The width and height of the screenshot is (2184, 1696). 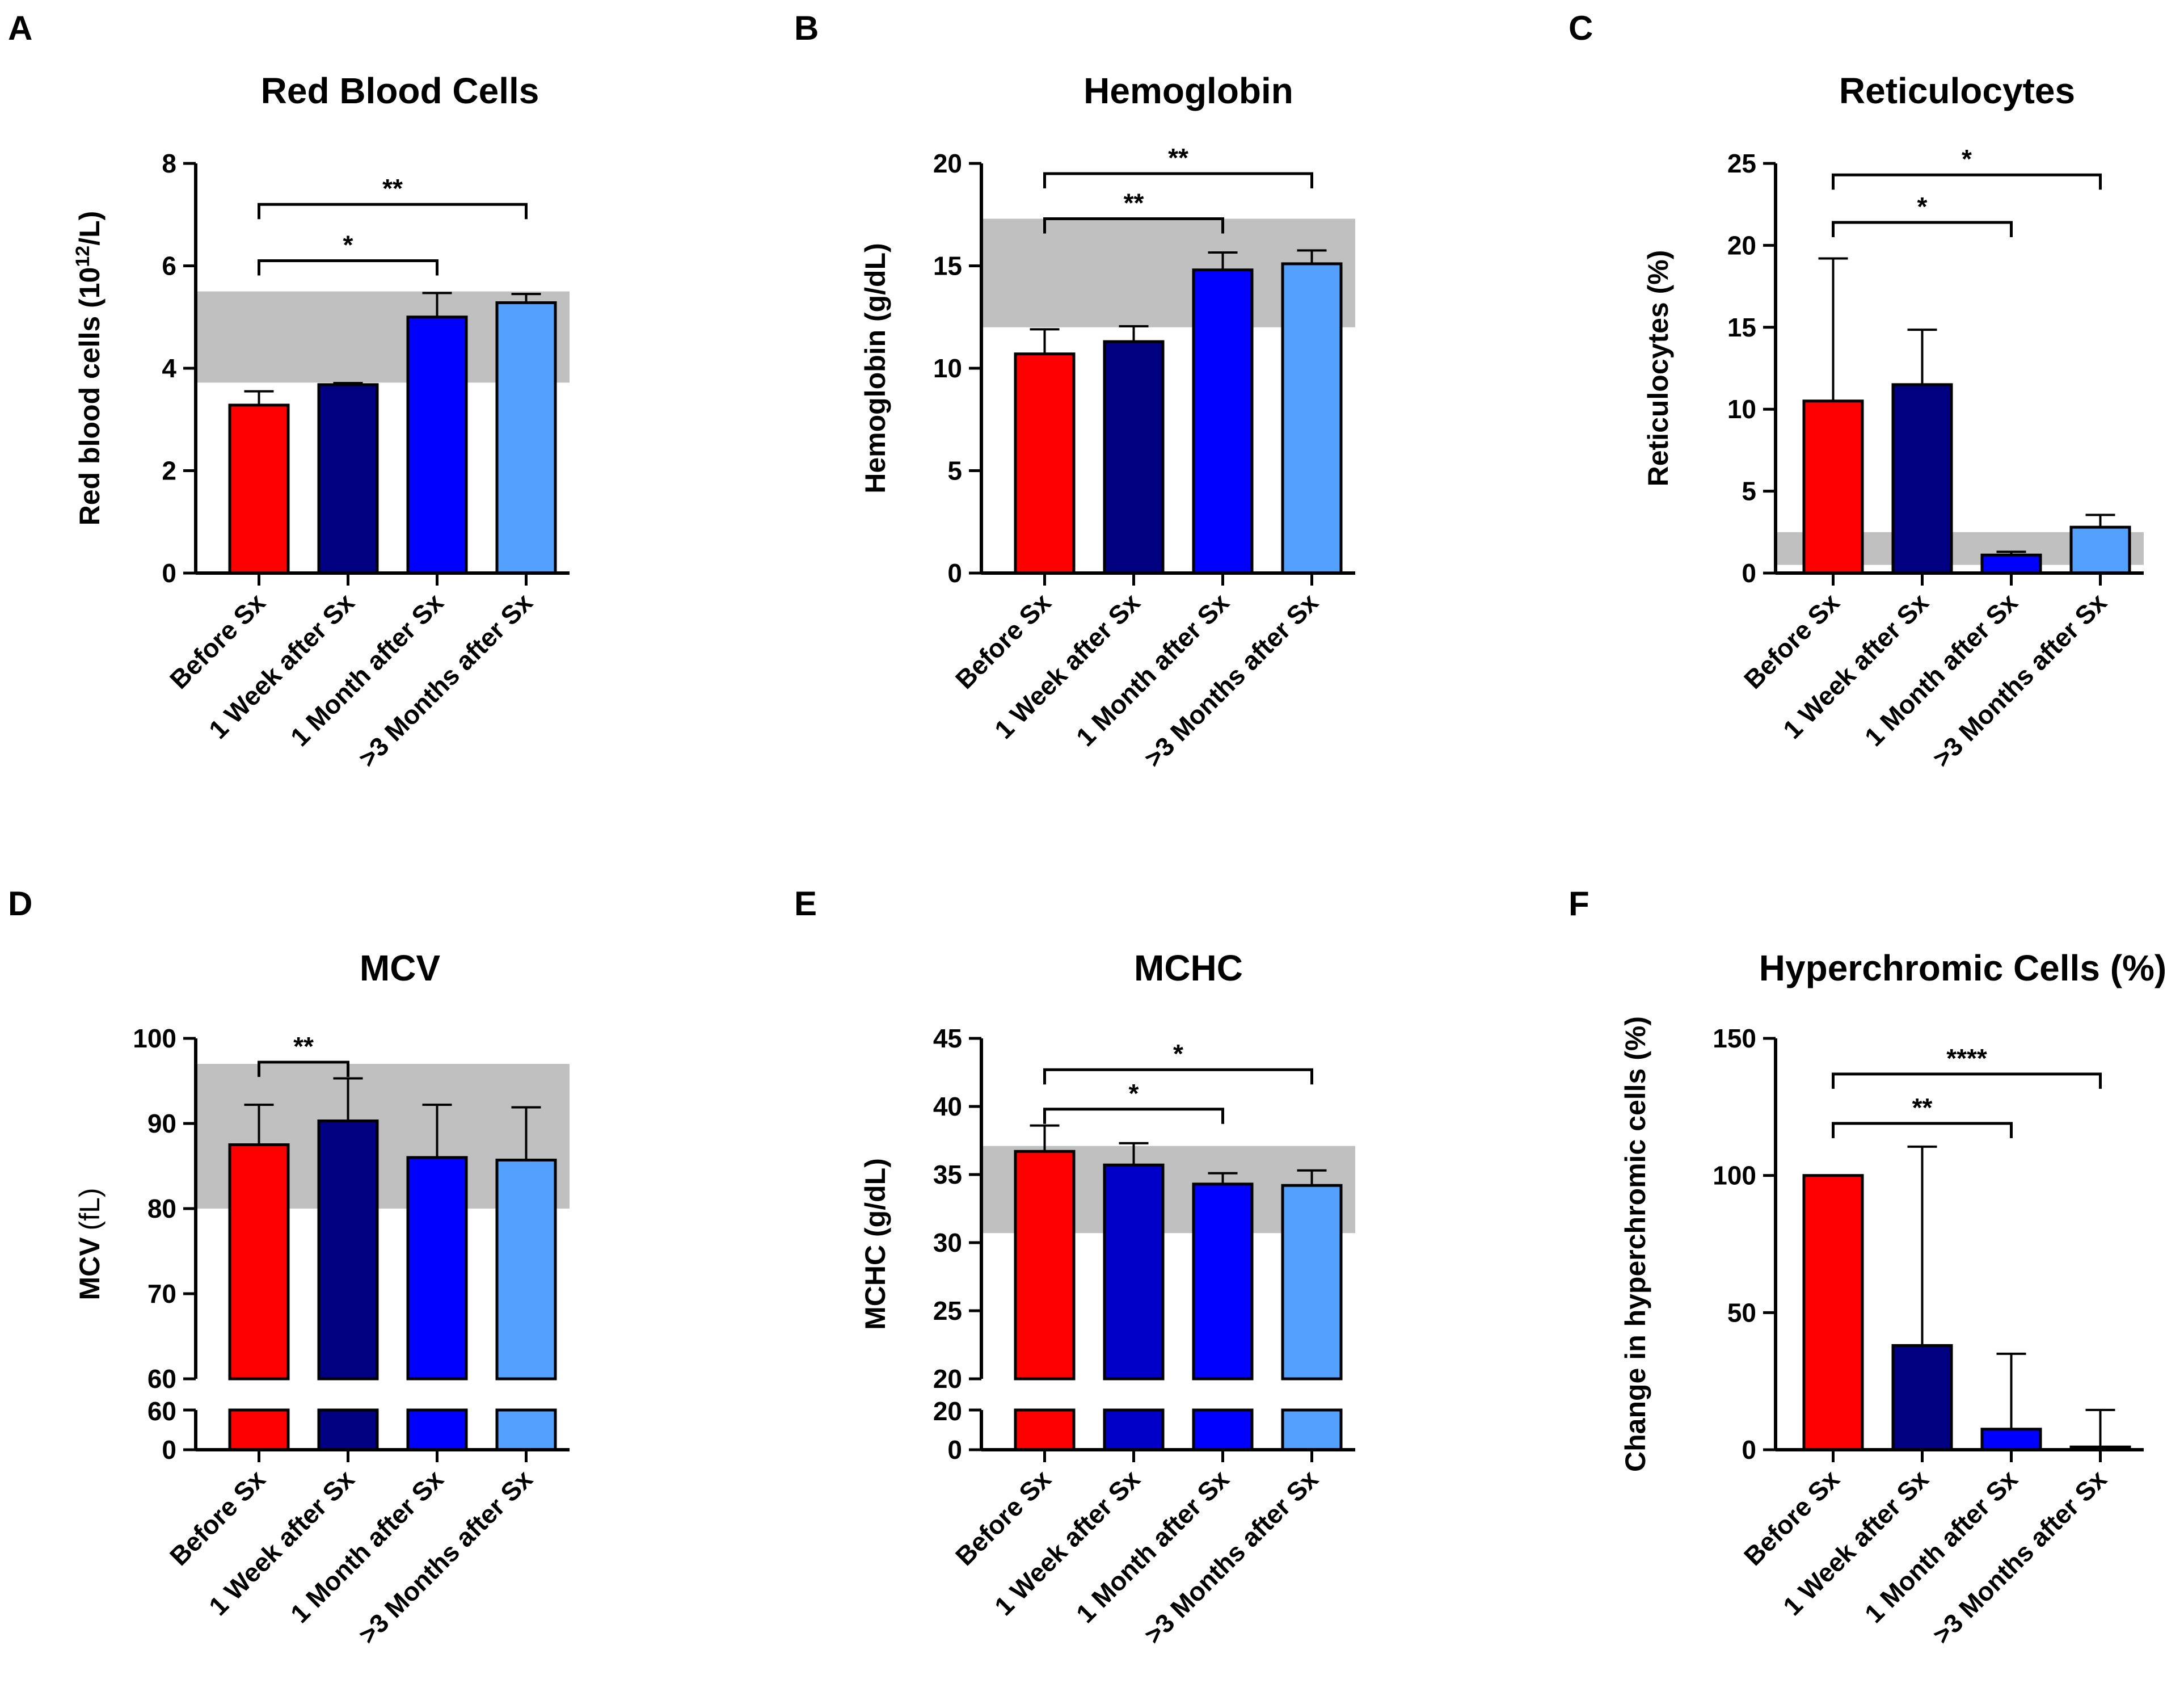 I want to click on panel-letter: A, so click(x=20, y=28).